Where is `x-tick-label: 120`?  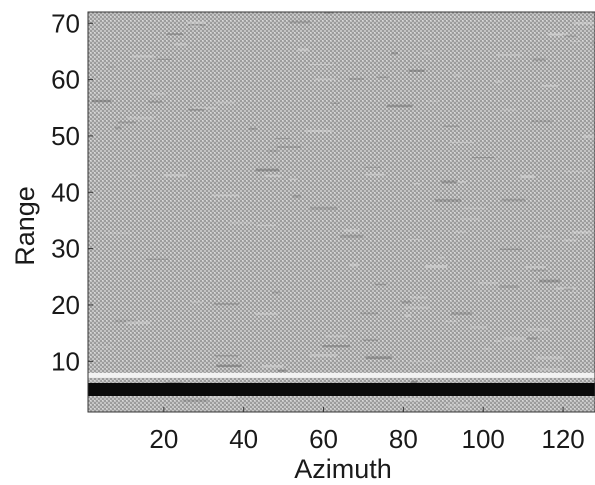
x-tick-label: 120 is located at coordinates (562, 439).